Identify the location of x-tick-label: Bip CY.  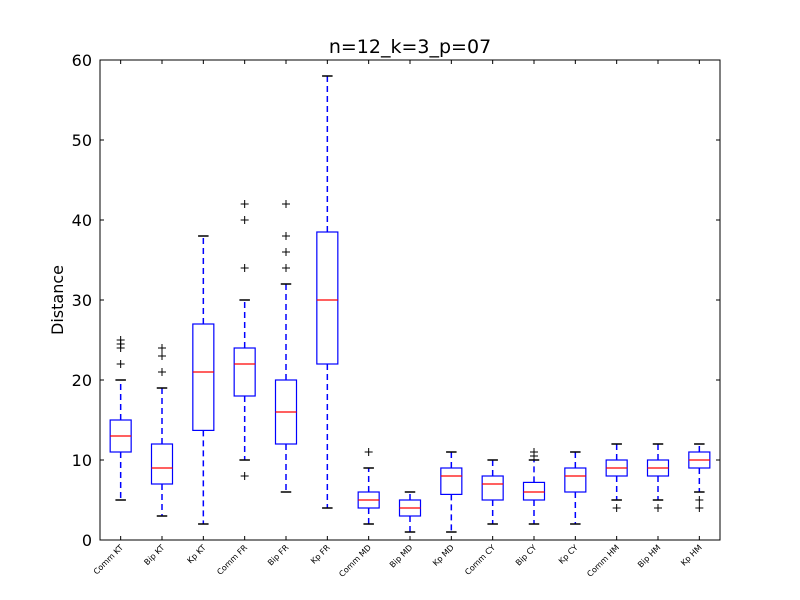
(526, 555).